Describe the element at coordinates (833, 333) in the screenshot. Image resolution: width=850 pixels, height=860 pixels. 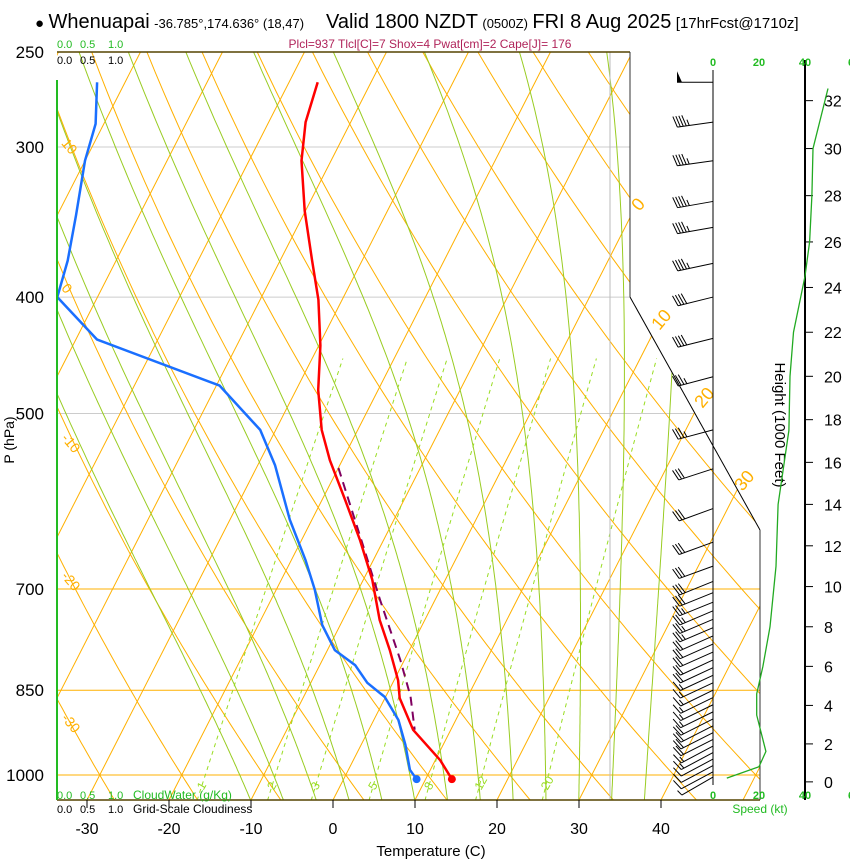
I see `height-tick-label: 22` at that location.